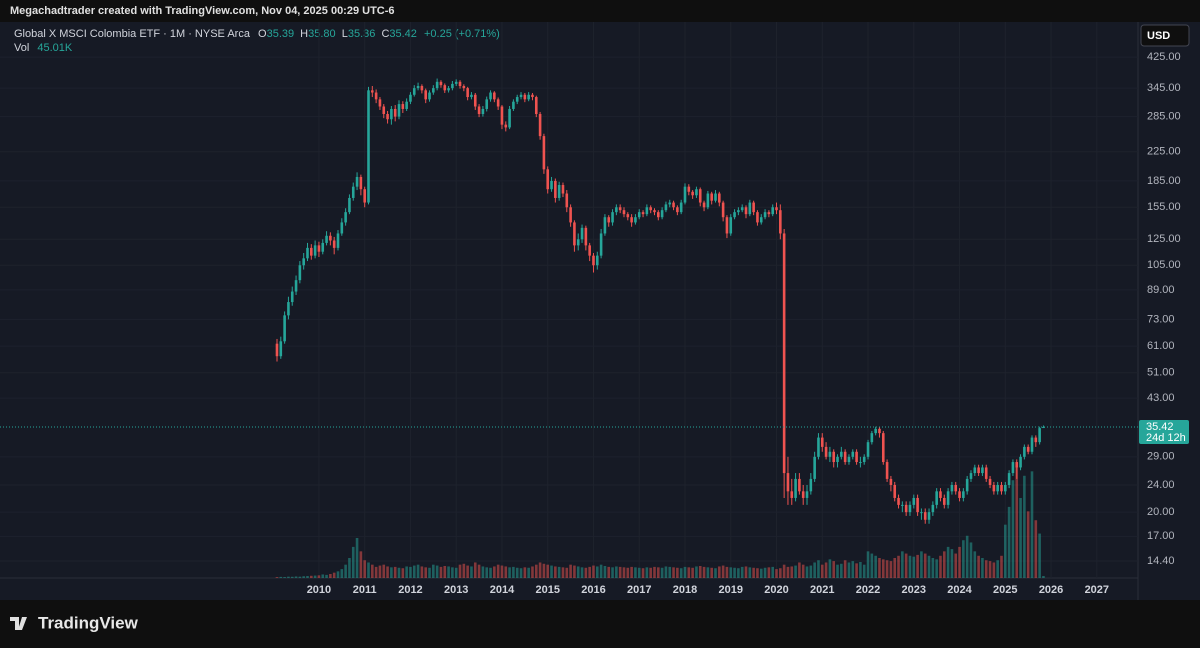 This screenshot has height=648, width=1200. What do you see at coordinates (1161, 561) in the screenshot?
I see `y-tick-label: 14.40` at bounding box center [1161, 561].